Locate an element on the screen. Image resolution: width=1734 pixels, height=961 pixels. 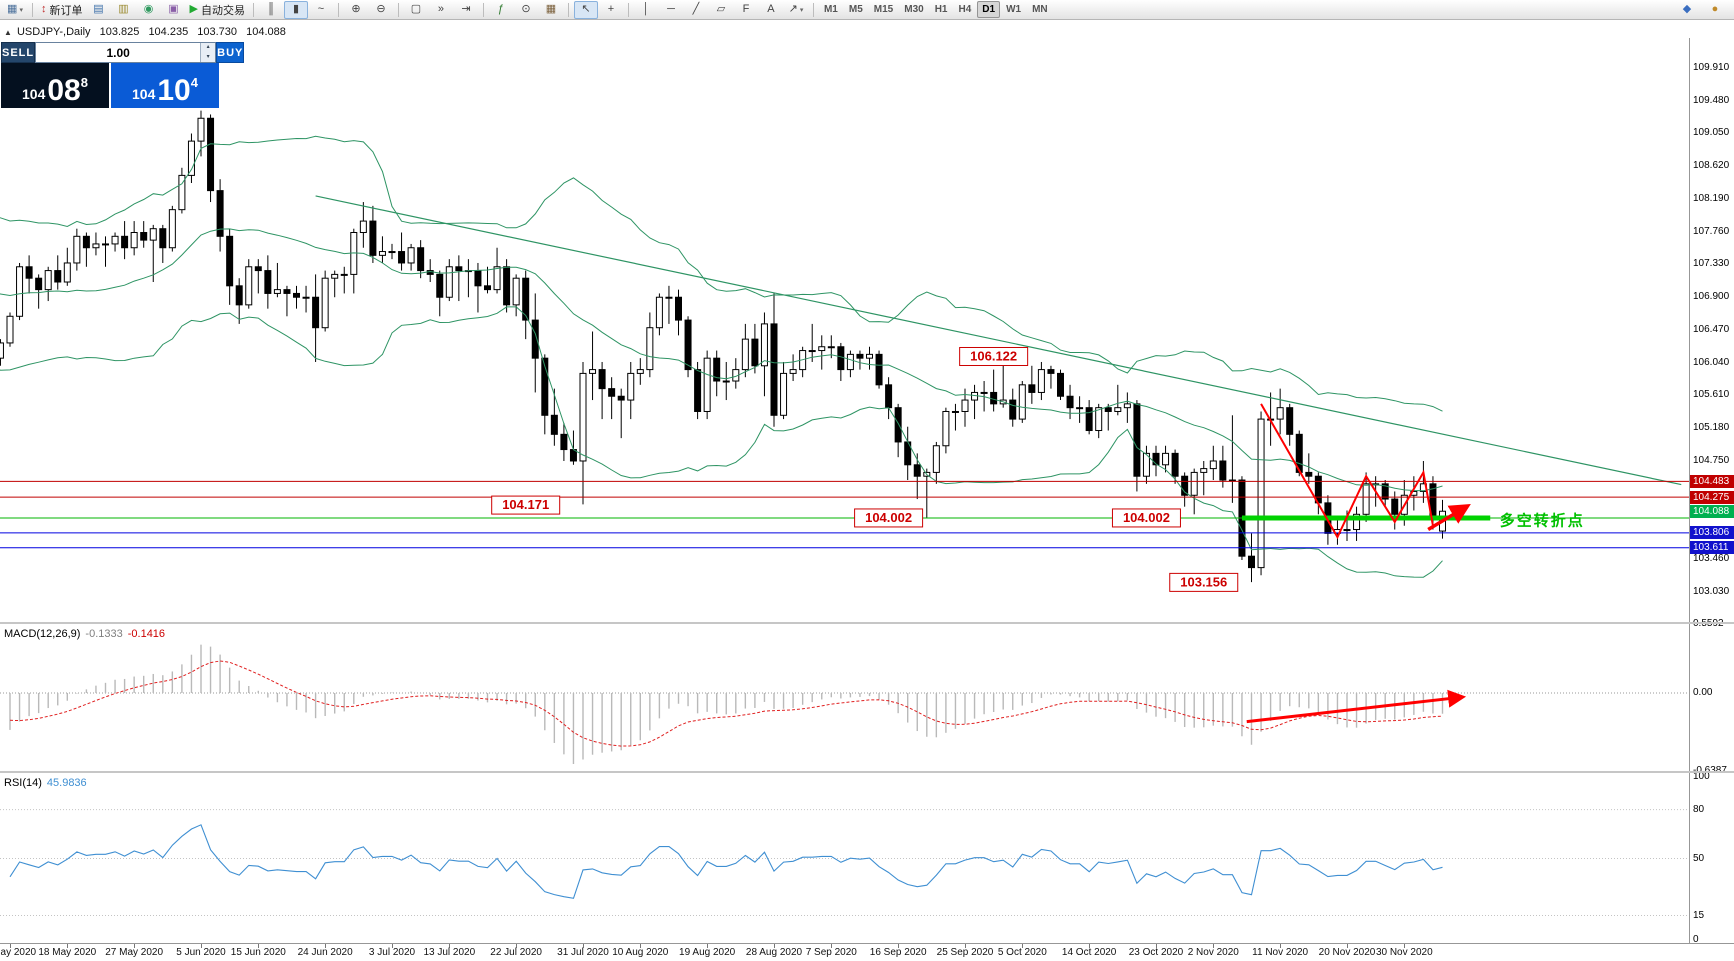
cursor-icon: ↖ is located at coordinates (585, 9).